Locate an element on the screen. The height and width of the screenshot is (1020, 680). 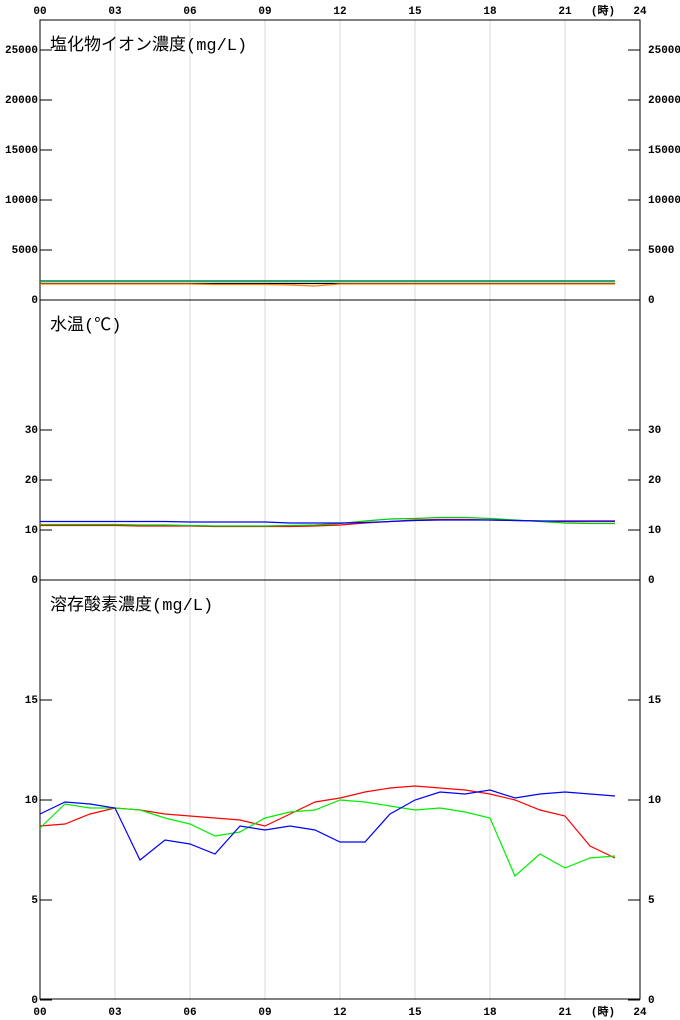
panel-title: 溶存酸素濃度(mg/L) is located at coordinates (131, 605).